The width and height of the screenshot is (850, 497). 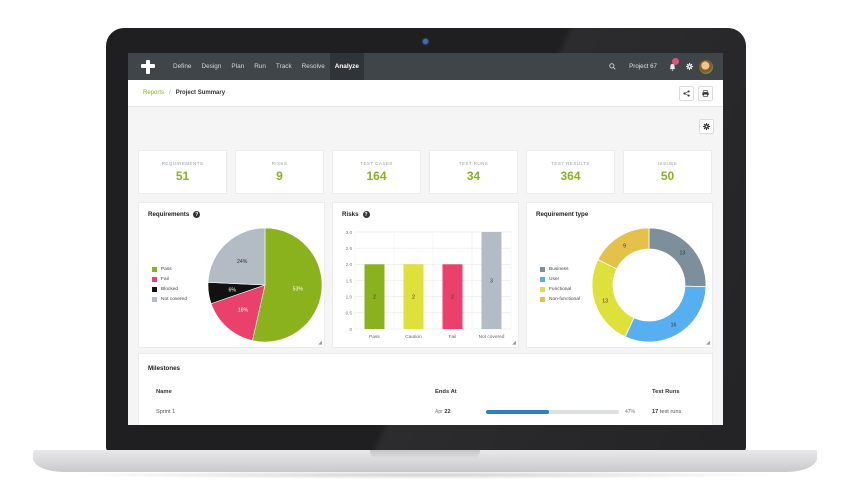 I want to click on legend-item: Business, so click(x=560, y=269).